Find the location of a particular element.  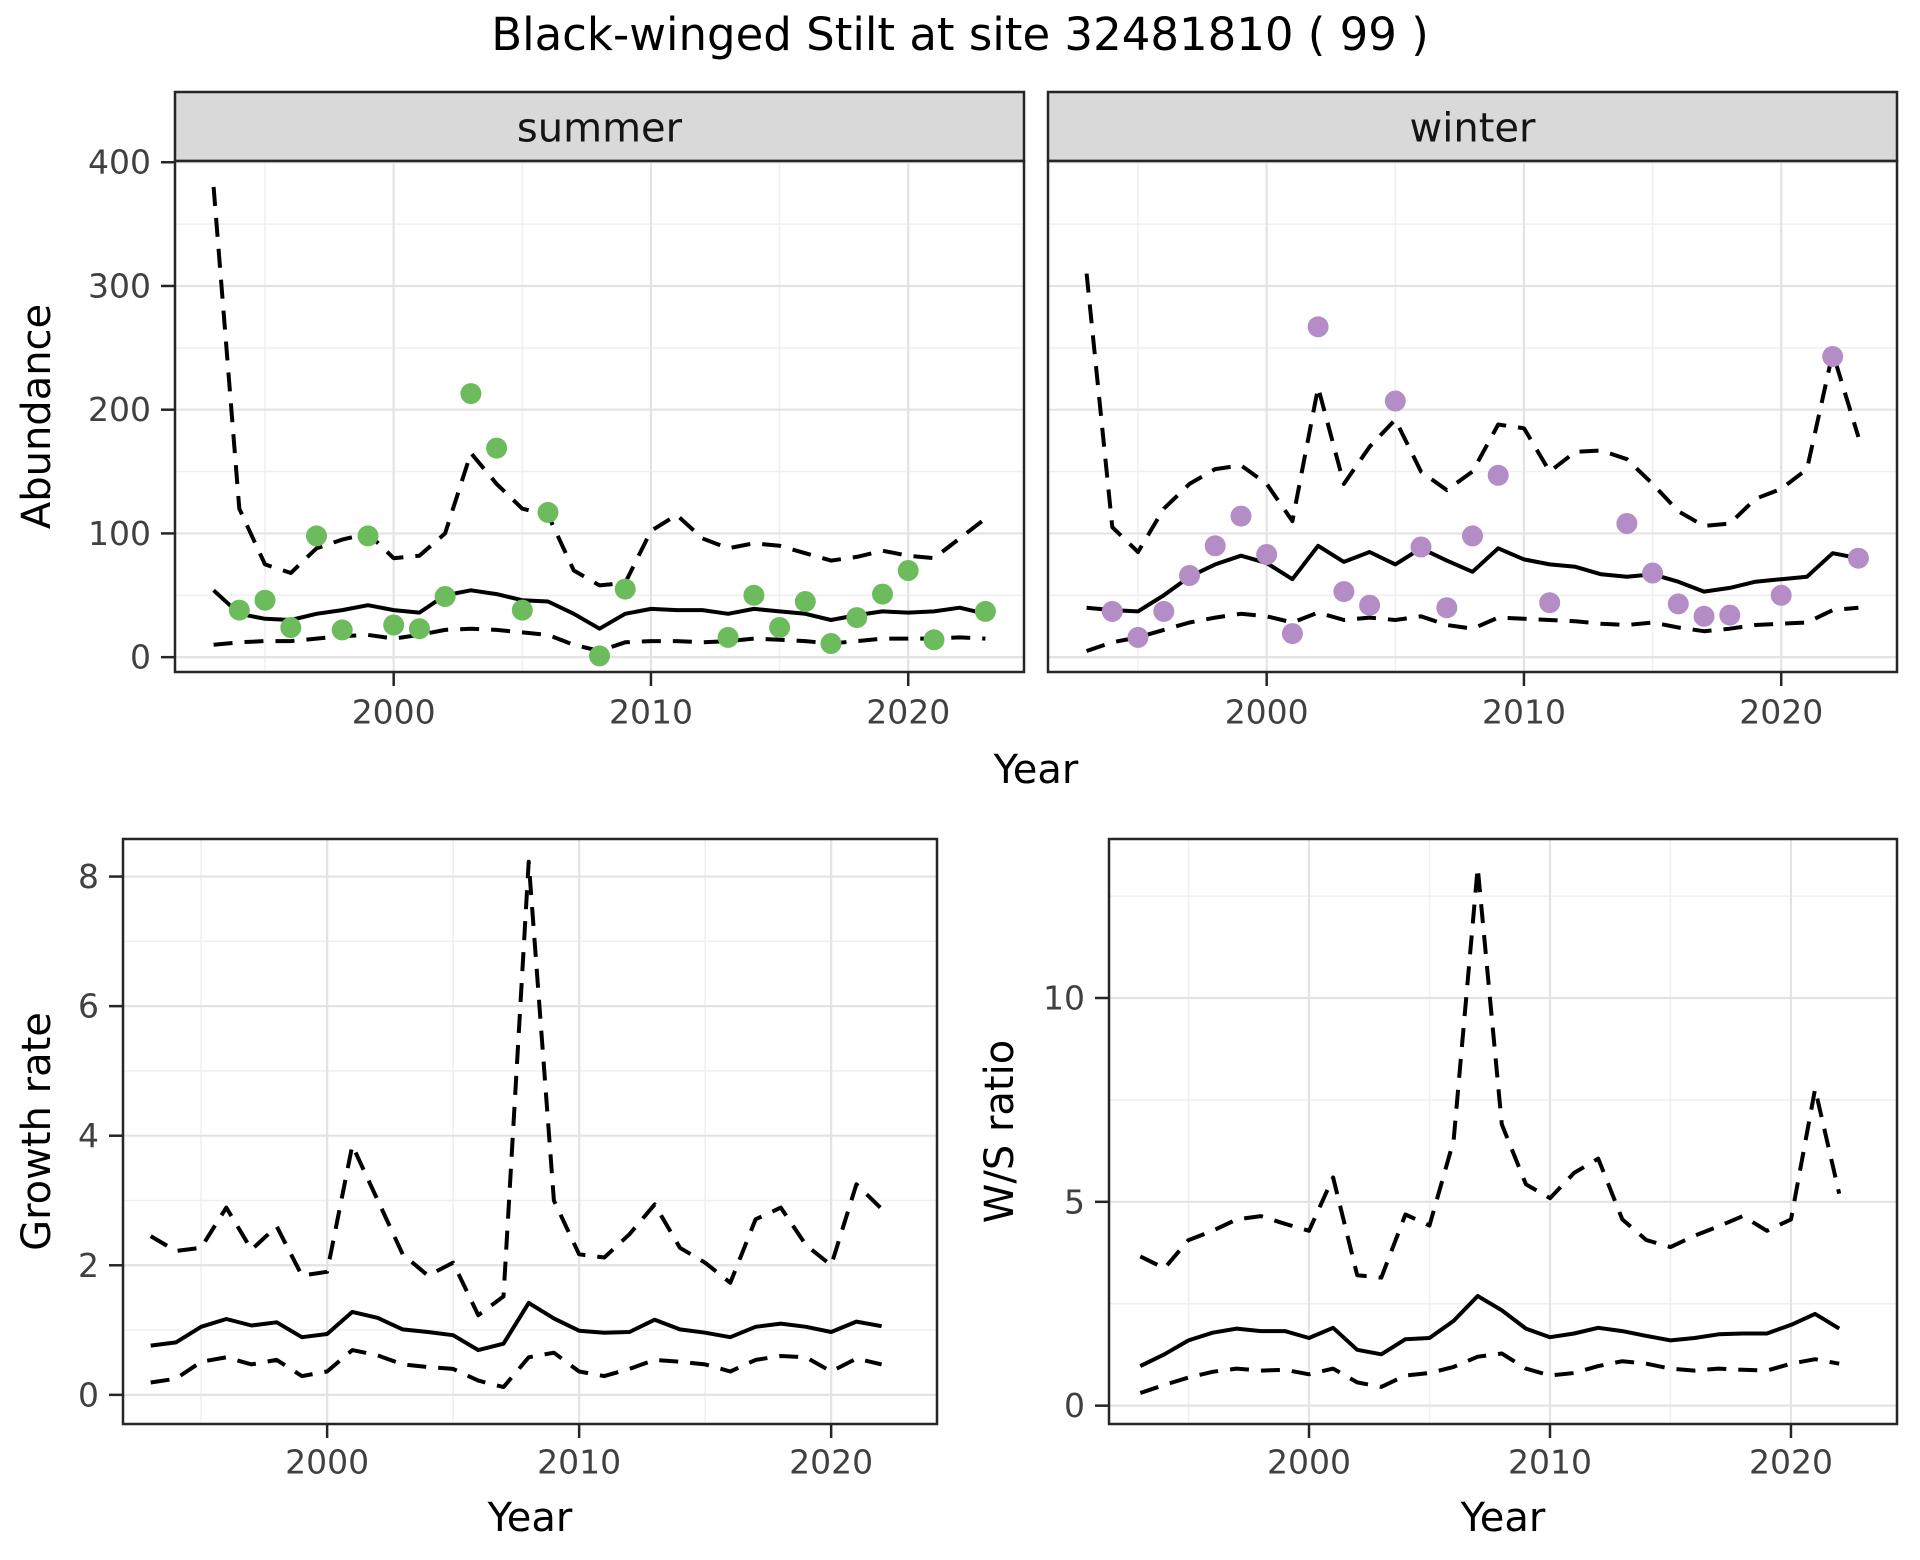

facet-strip is located at coordinates (599, 126).